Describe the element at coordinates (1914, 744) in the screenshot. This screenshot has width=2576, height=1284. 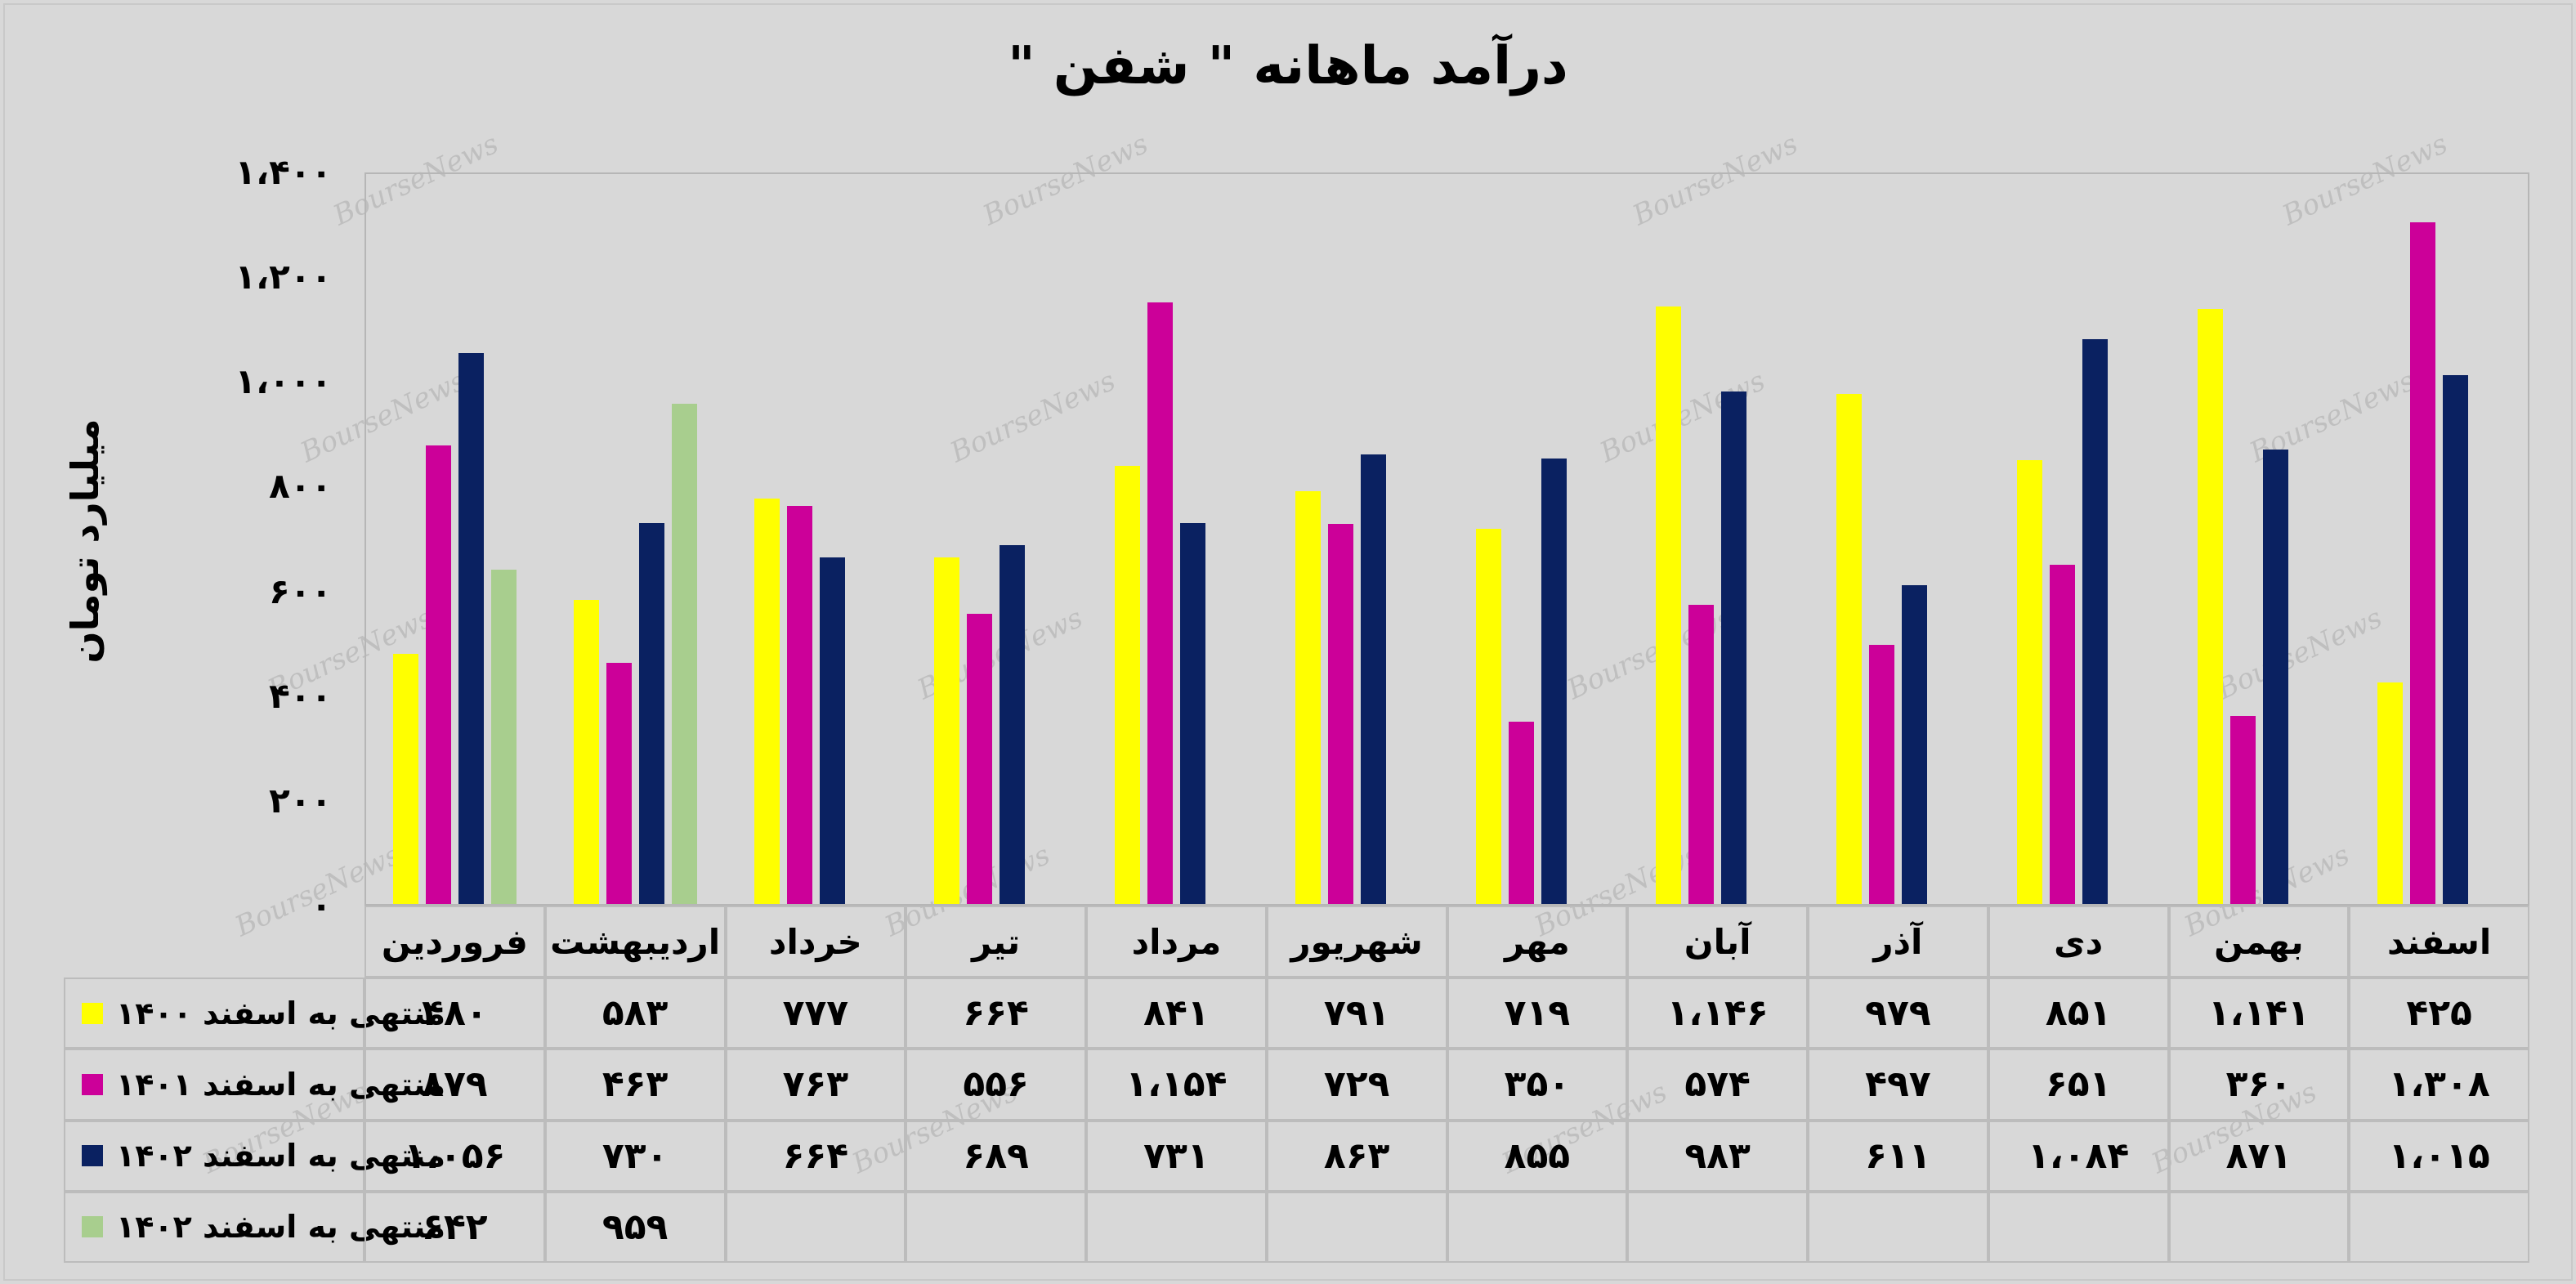
I see `bar-series3-آذر` at that location.